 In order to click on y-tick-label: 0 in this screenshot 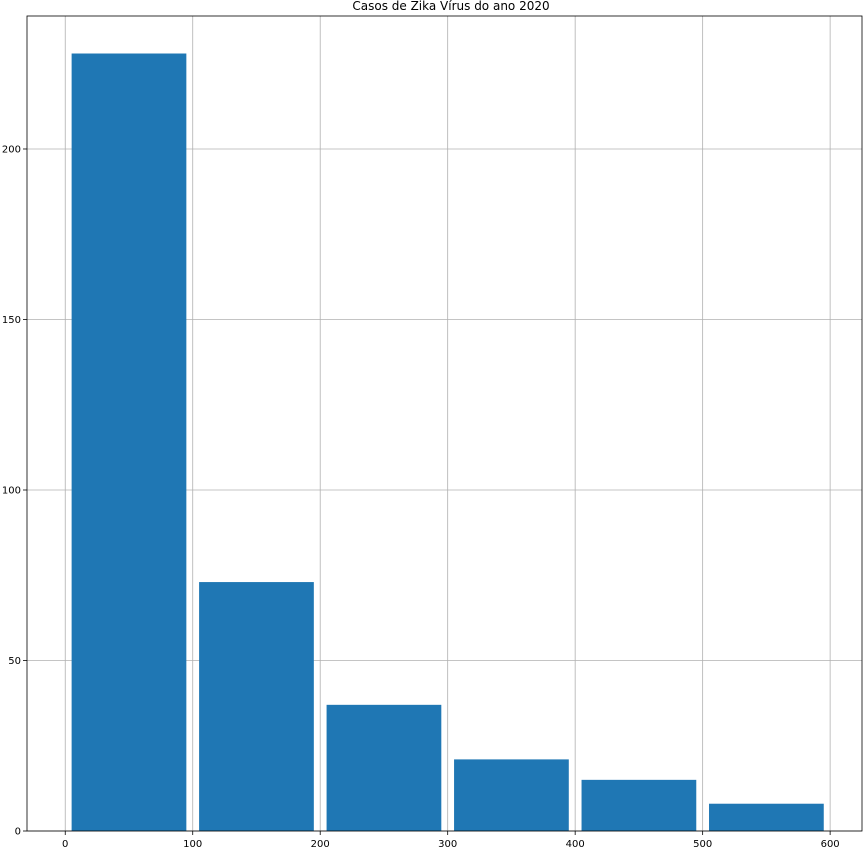, I will do `click(18, 832)`.